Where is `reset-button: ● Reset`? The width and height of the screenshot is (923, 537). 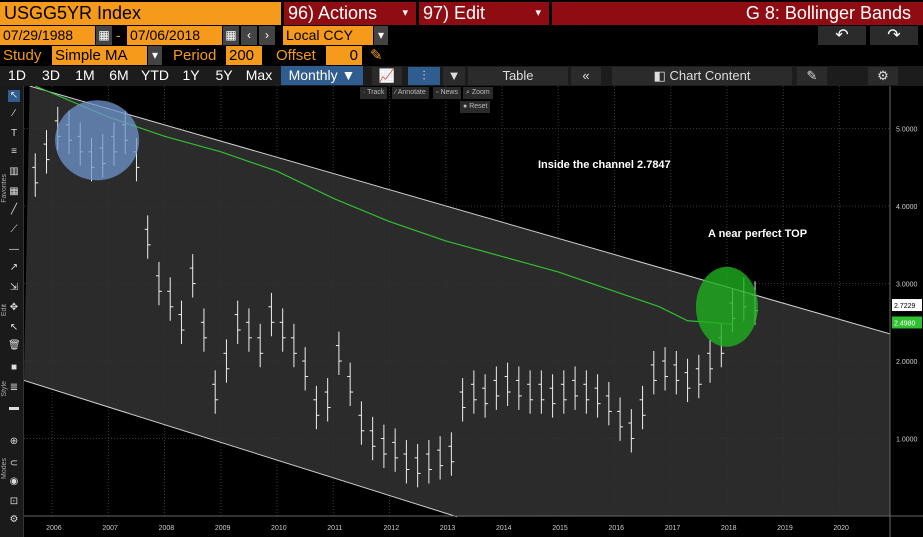
reset-button: ● Reset is located at coordinates (475, 107).